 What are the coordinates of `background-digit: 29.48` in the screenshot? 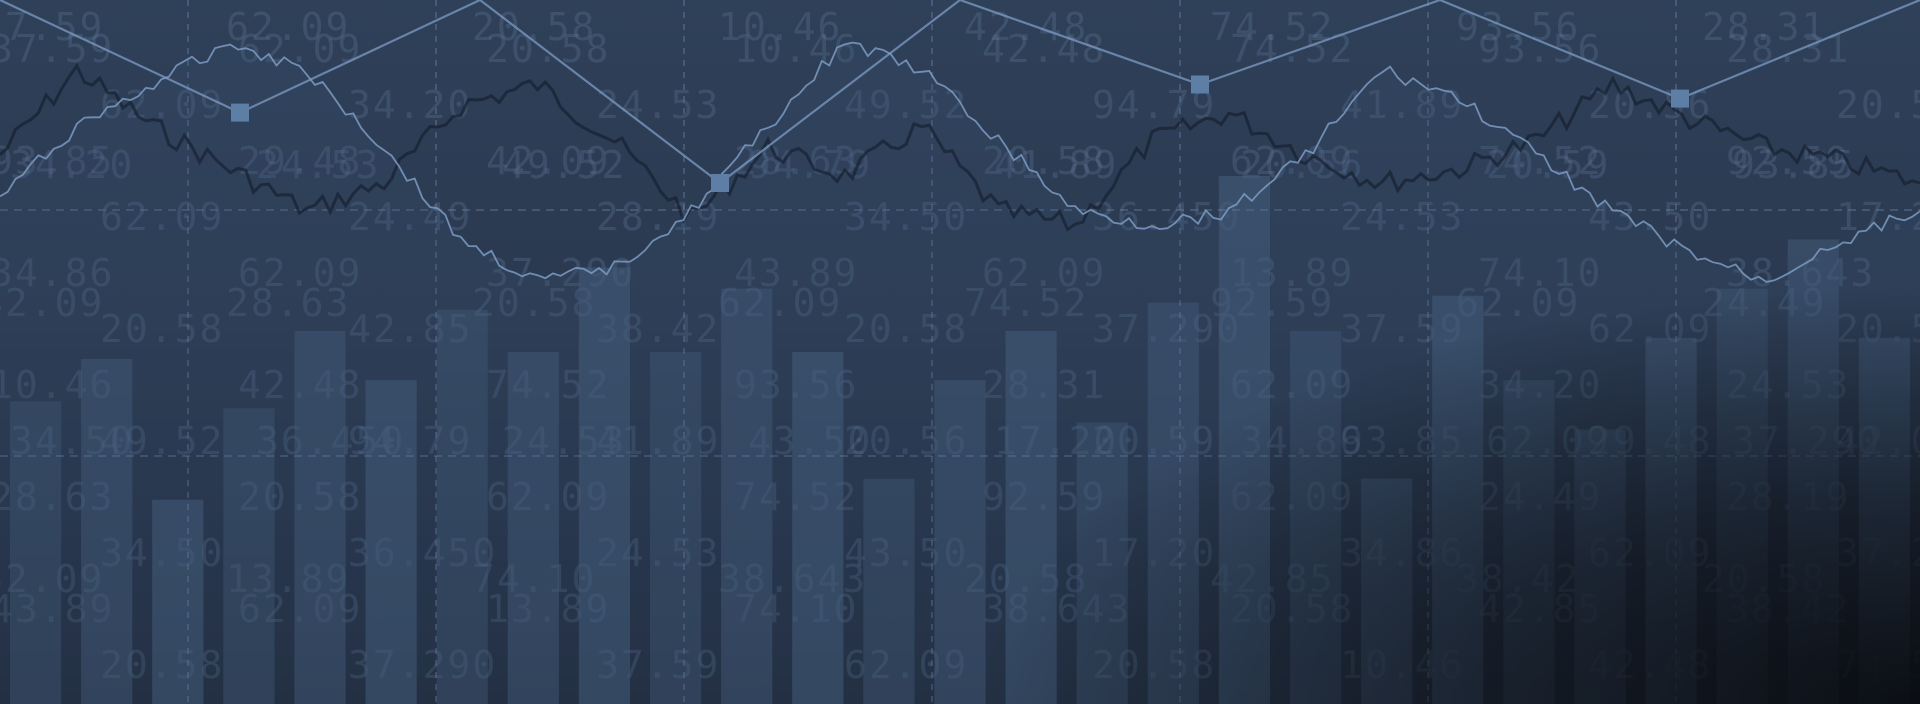 It's located at (300, 161).